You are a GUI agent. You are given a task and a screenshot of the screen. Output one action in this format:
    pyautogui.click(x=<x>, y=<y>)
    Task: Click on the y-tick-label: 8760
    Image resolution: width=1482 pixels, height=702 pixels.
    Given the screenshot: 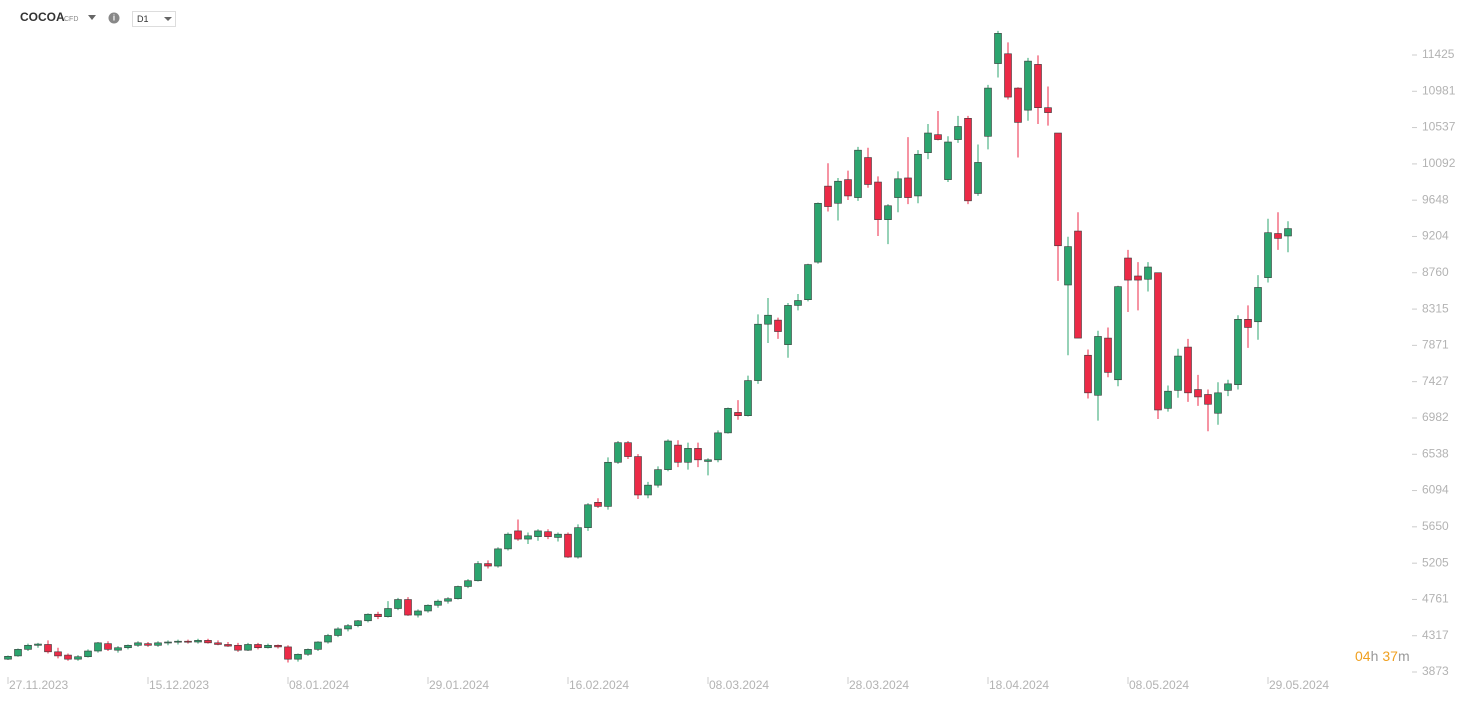 What is the action you would take?
    pyautogui.click(x=1435, y=272)
    